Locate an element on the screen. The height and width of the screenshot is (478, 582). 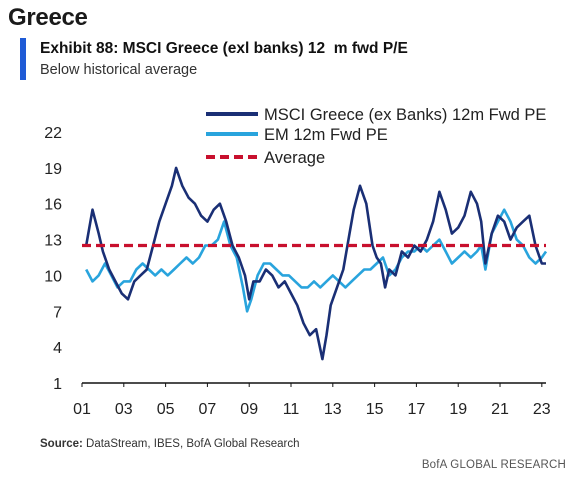
x-tick-label: 09 is located at coordinates (249, 409).